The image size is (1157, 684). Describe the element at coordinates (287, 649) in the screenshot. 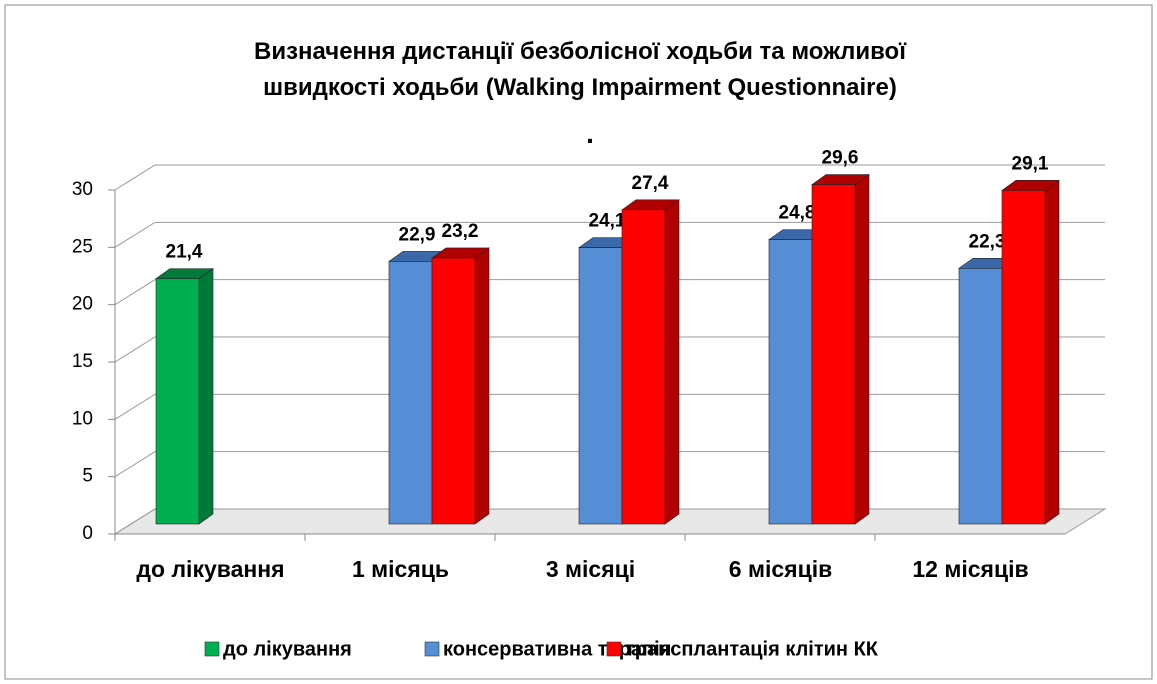

I see `legend-label: до лікування` at that location.